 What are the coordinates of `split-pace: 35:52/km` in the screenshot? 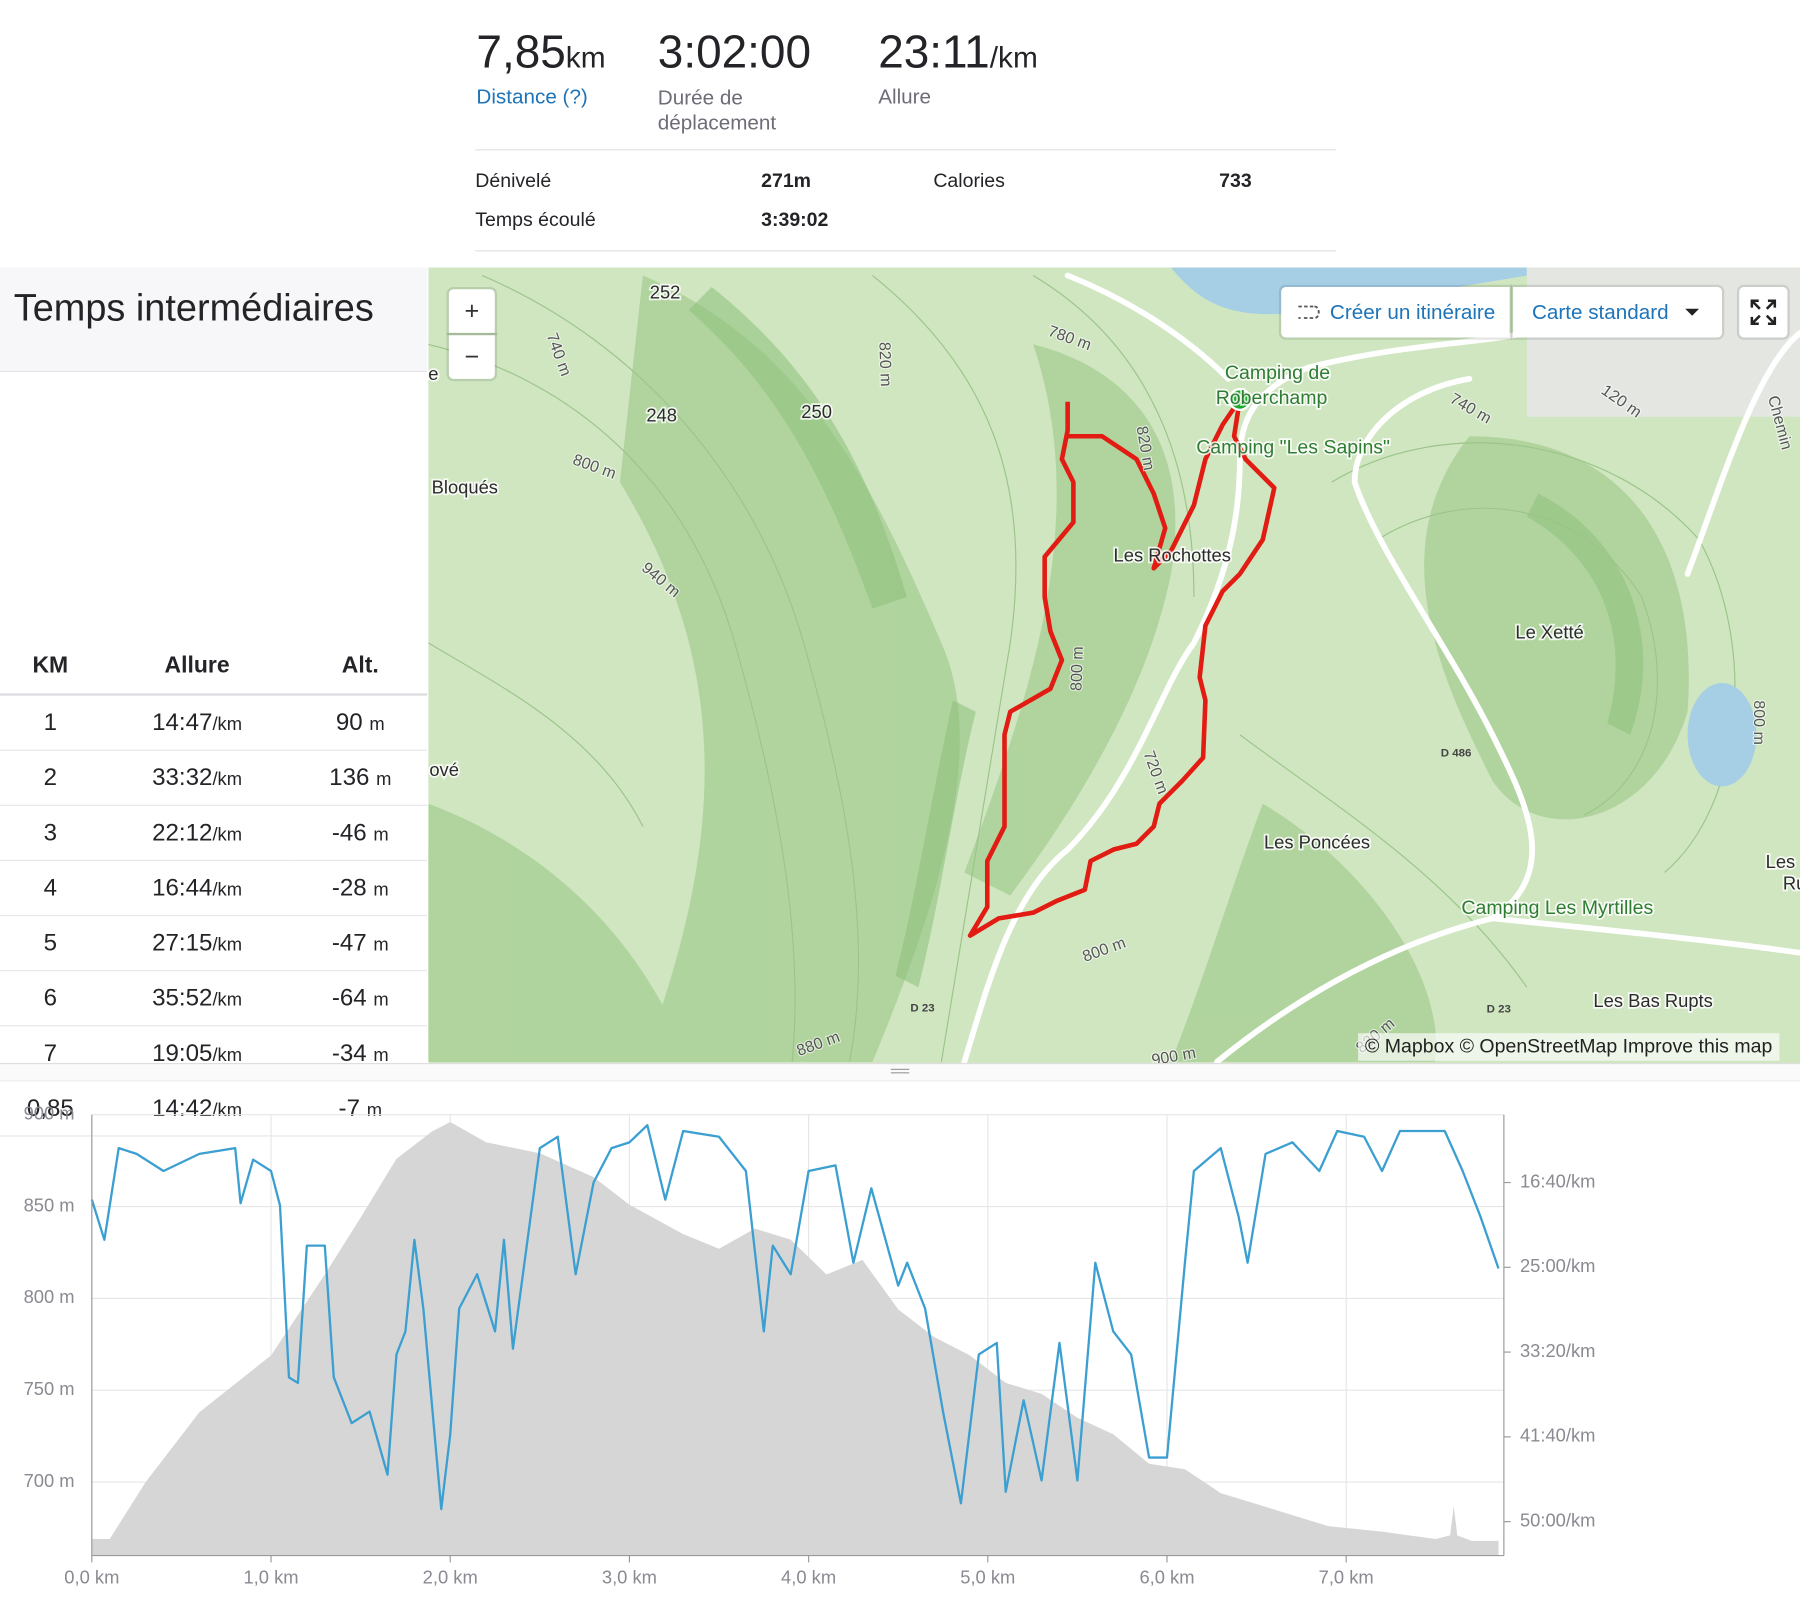 It's located at (197, 998).